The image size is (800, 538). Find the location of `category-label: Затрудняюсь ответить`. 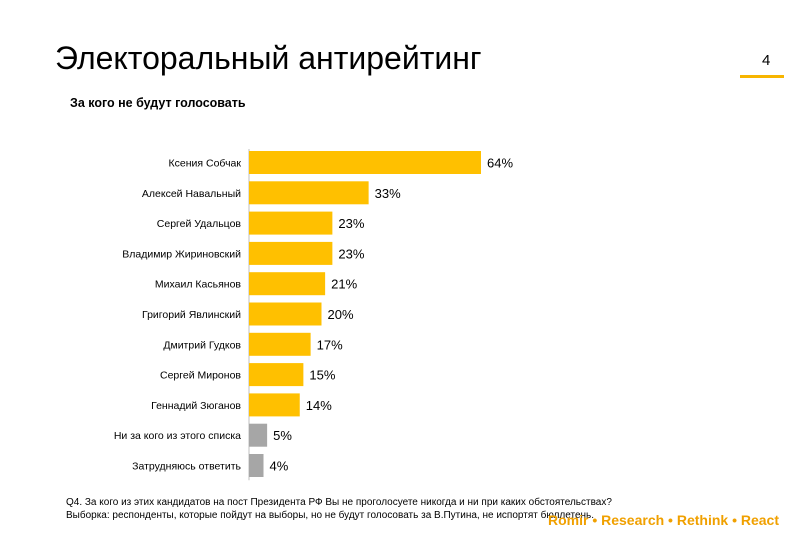

category-label: Затрудняюсь ответить is located at coordinates (186, 467).